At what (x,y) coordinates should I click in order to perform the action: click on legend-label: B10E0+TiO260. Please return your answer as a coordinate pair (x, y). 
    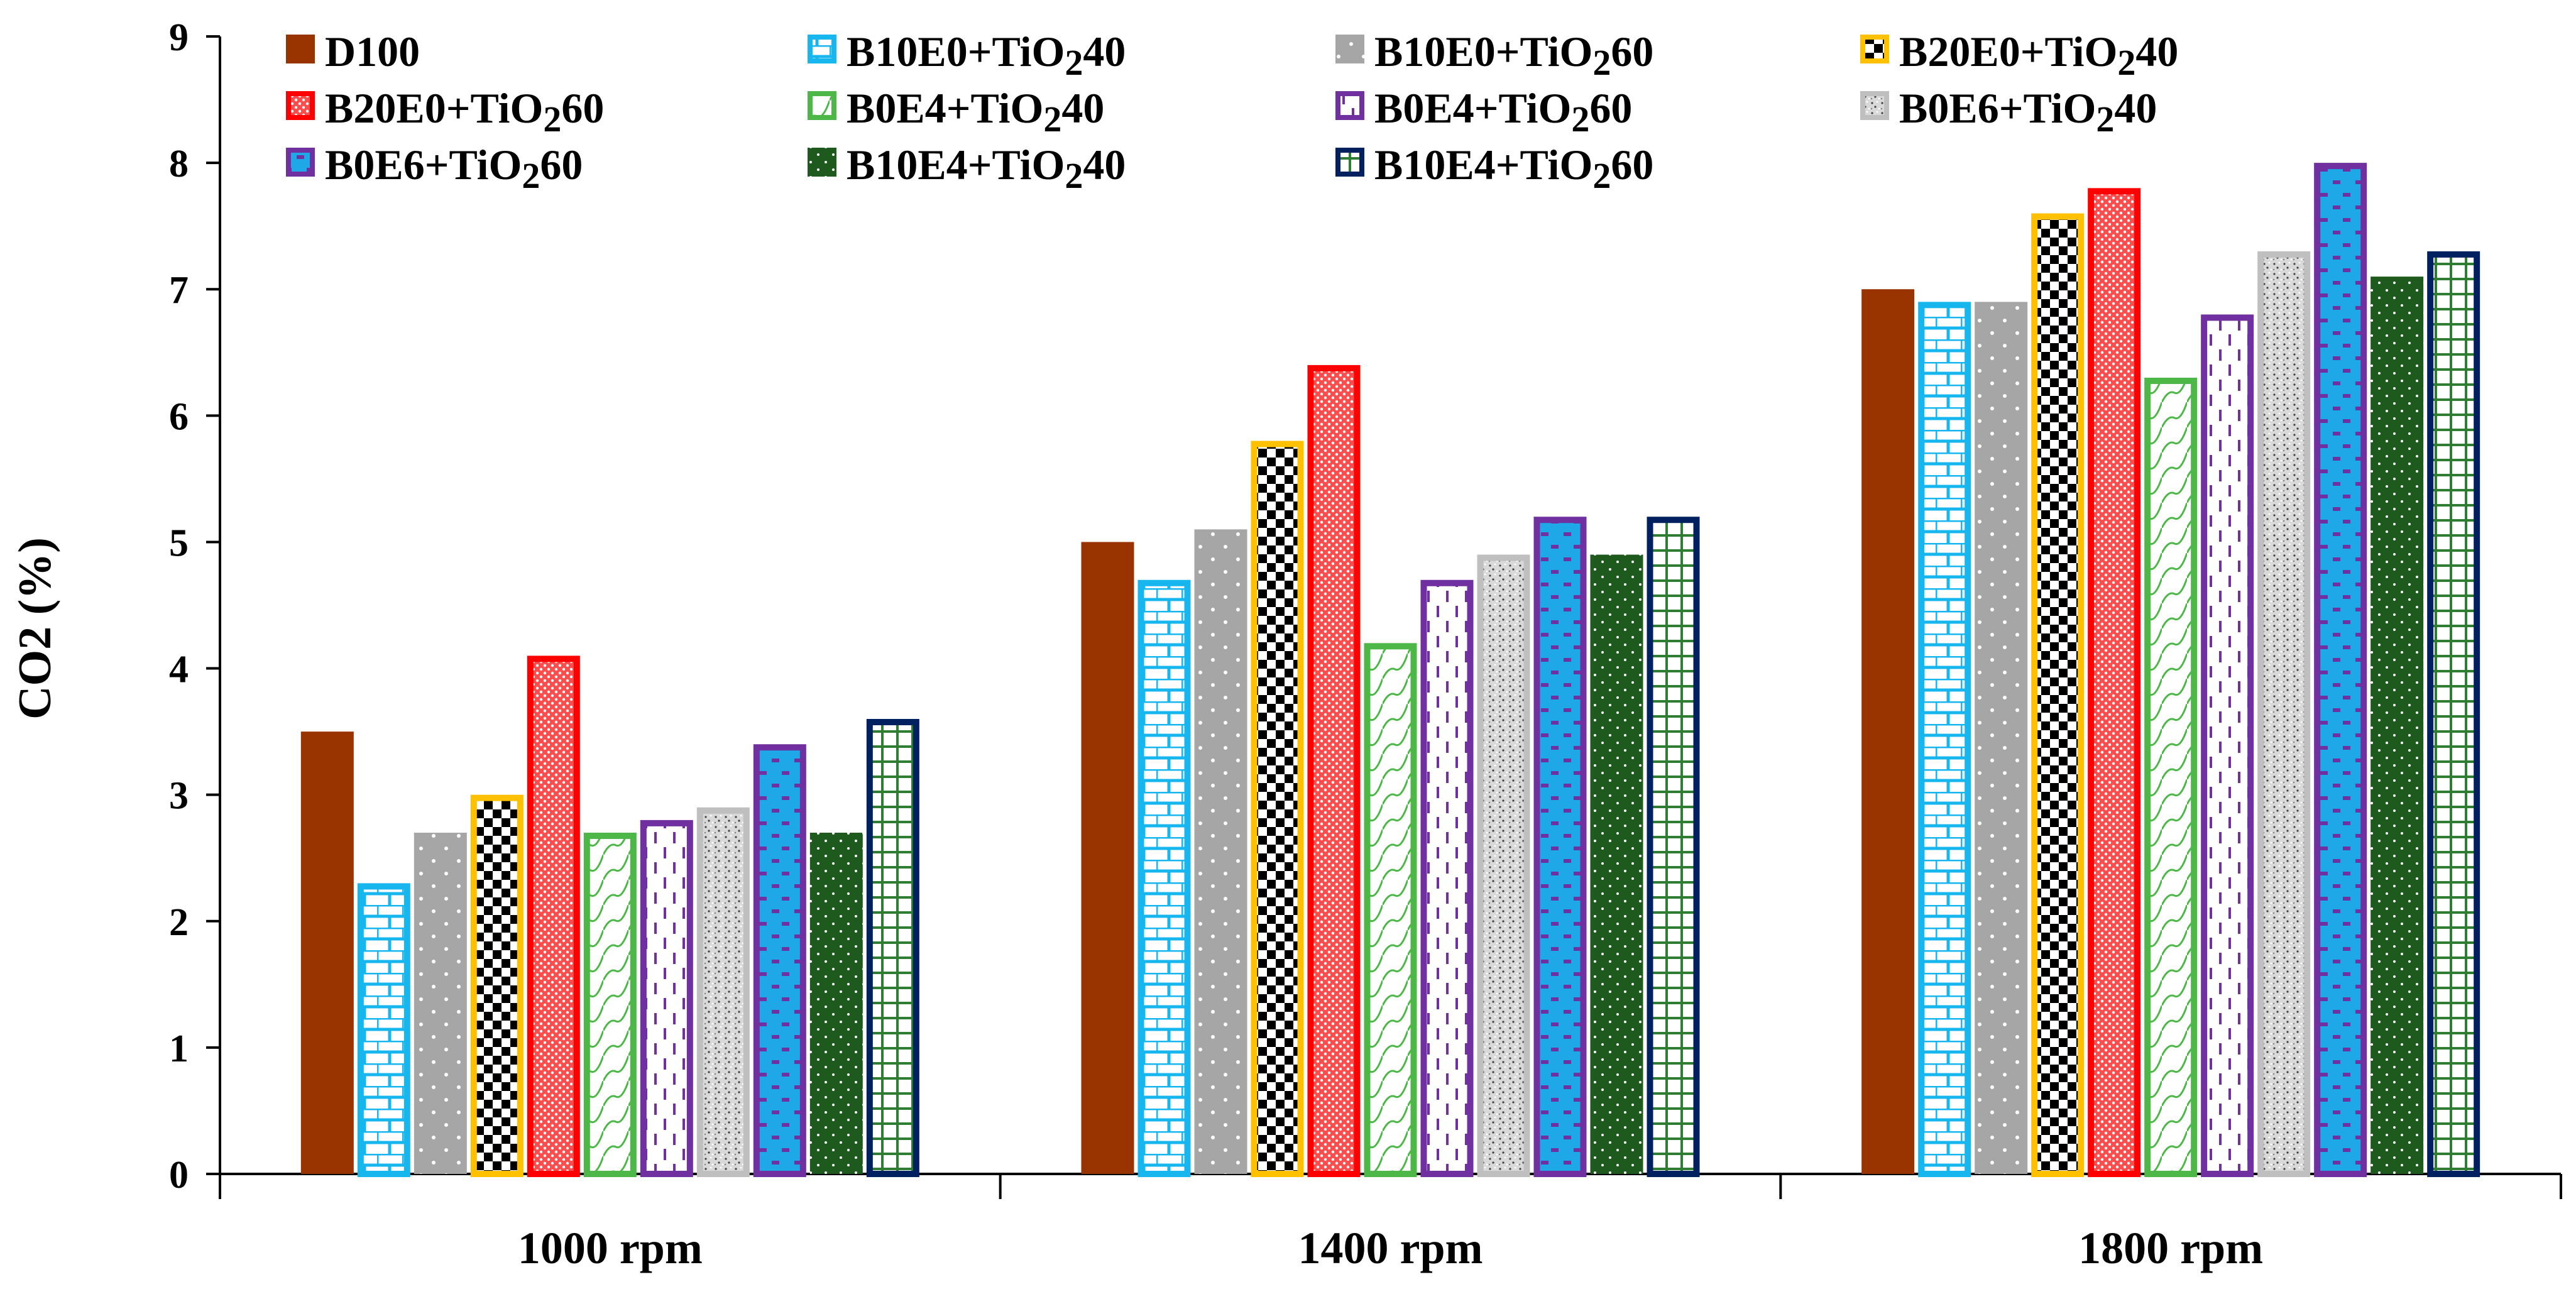
    Looking at the image, I should click on (1513, 55).